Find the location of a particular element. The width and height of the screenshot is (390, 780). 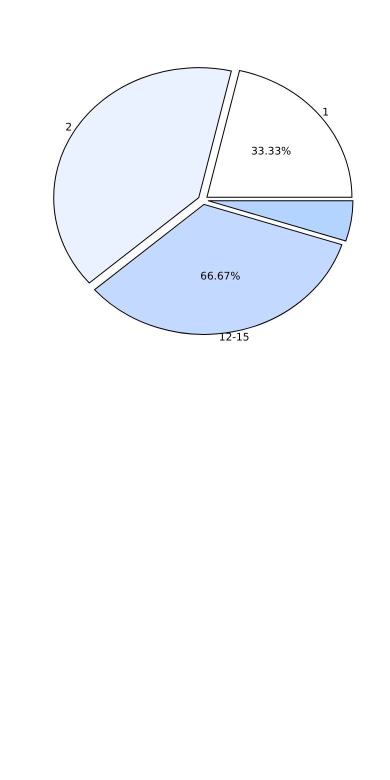

slice-label: 1 is located at coordinates (325, 112).